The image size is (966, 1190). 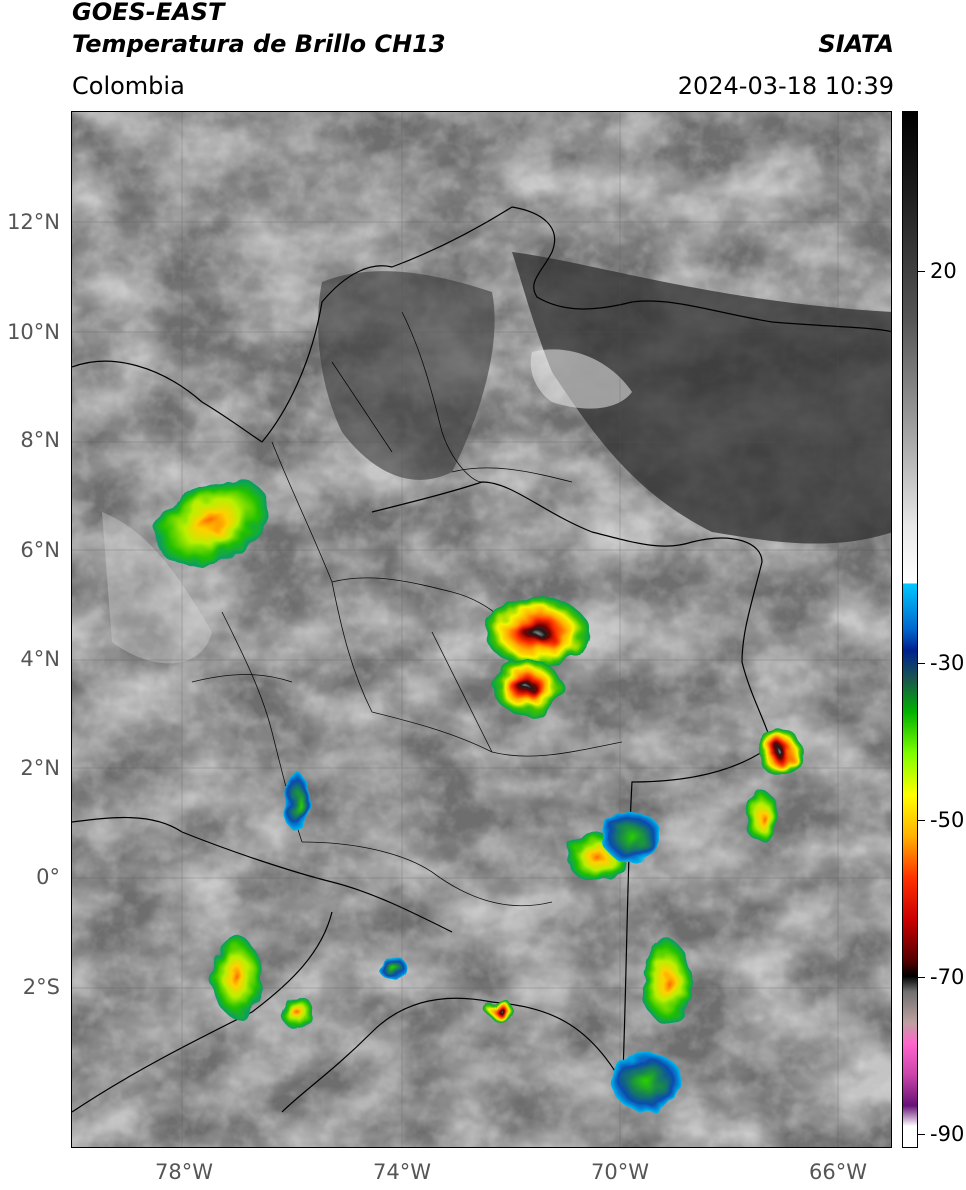 I want to click on lat-label: 2°S, so click(x=41, y=987).